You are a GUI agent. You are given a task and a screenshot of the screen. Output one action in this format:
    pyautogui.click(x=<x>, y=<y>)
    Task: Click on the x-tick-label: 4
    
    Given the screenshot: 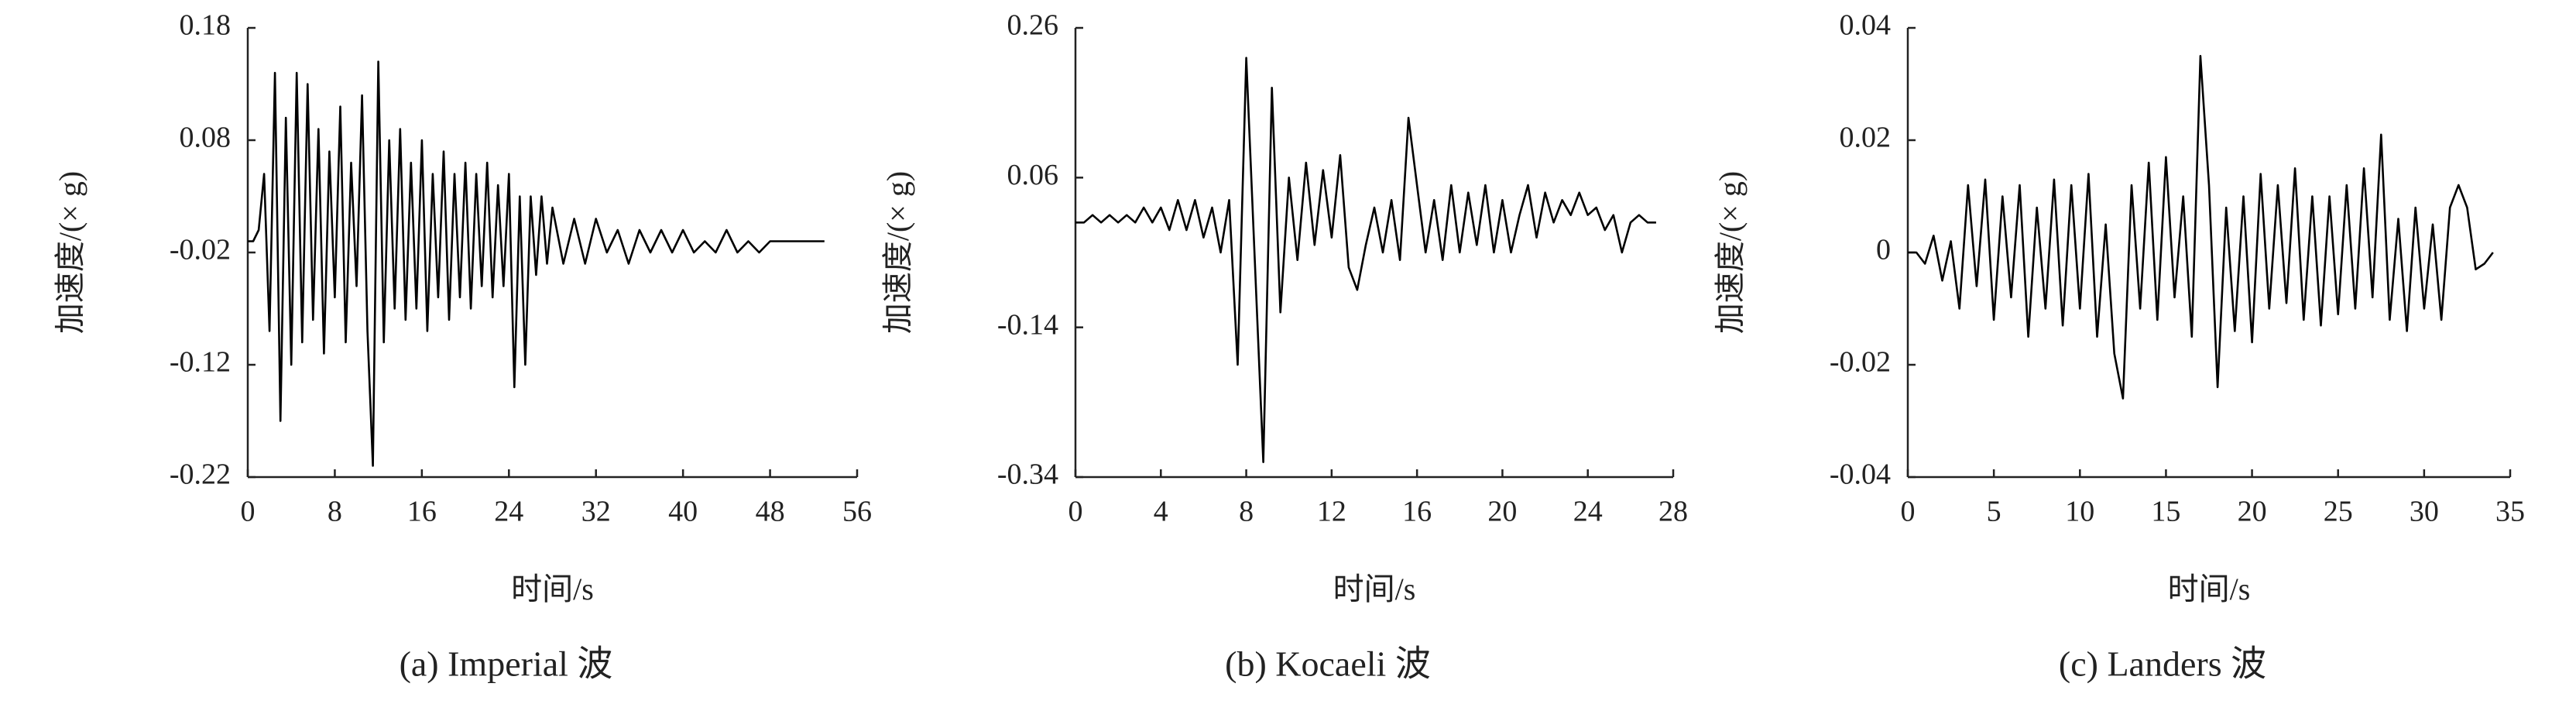 What is the action you would take?
    pyautogui.click(x=1161, y=512)
    